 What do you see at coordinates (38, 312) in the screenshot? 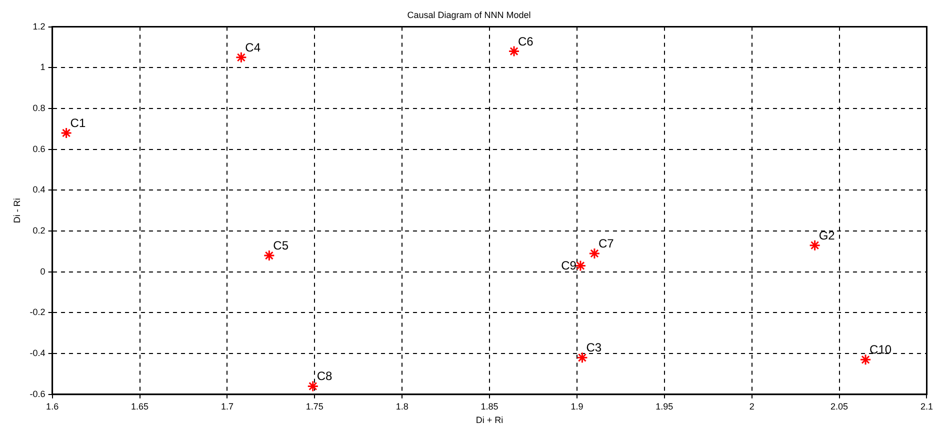
I see `y-tick-label: -0.2` at bounding box center [38, 312].